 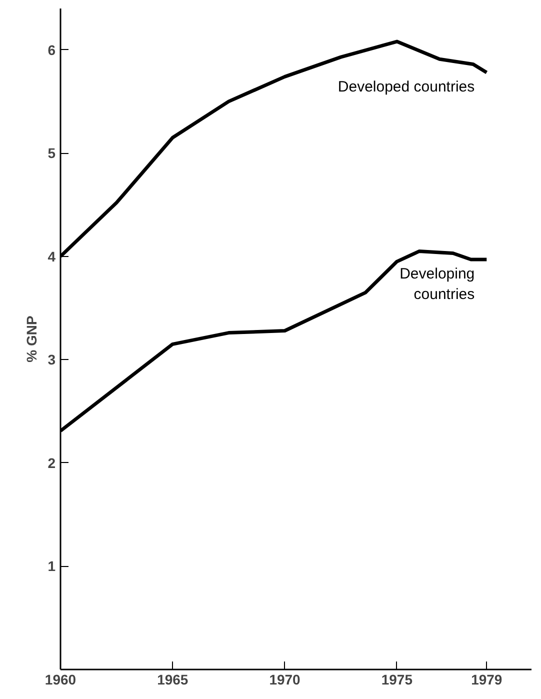 I want to click on x-tick-label: 1975, so click(x=397, y=680).